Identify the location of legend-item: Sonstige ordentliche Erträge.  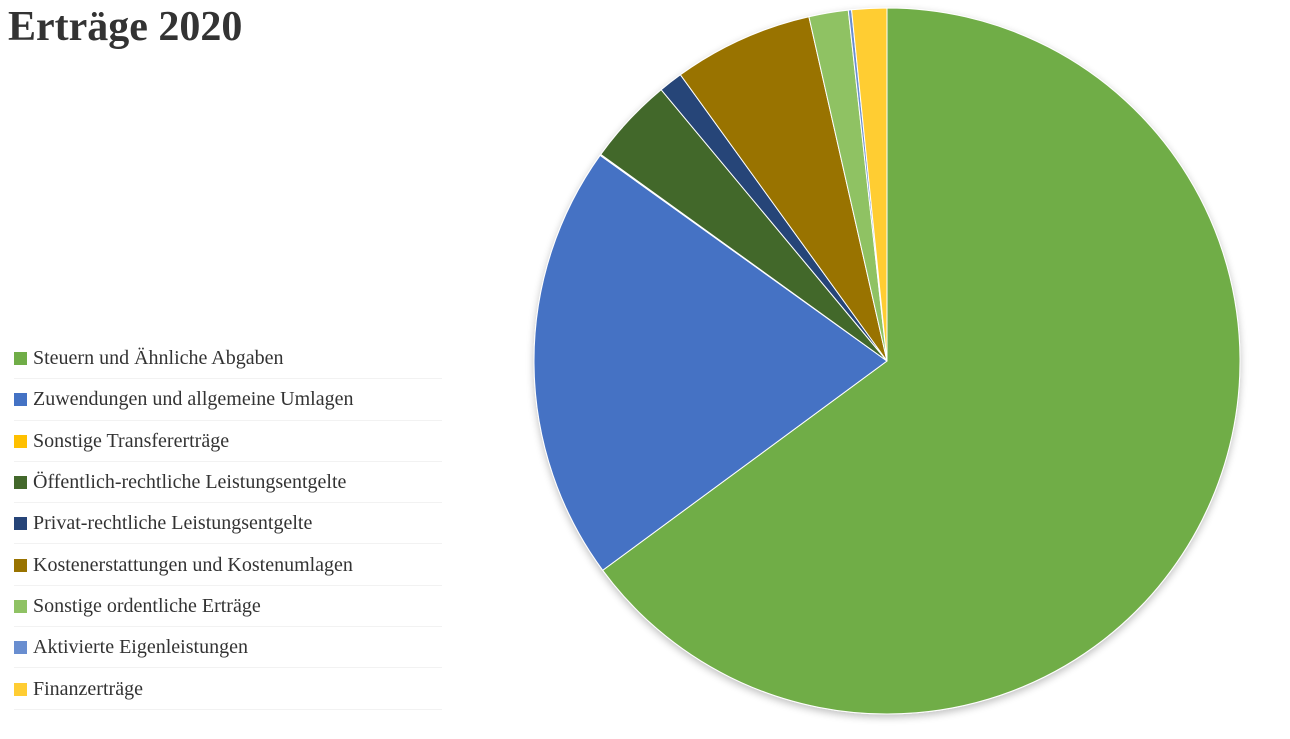
(228, 607).